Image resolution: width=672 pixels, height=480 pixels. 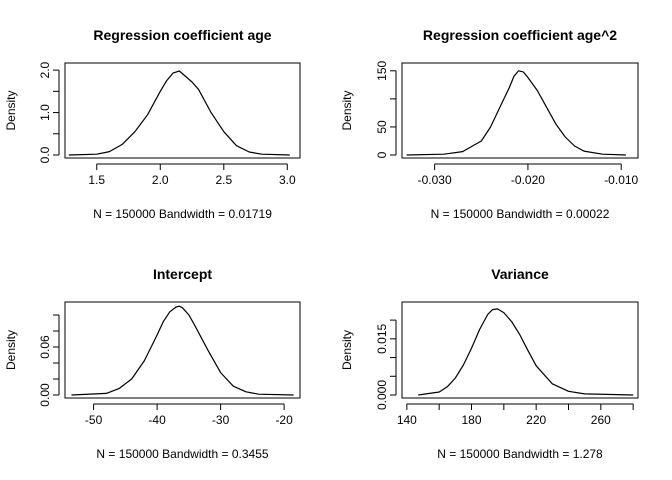 What do you see at coordinates (96, 180) in the screenshot?
I see `x-tick-label: 1.5` at bounding box center [96, 180].